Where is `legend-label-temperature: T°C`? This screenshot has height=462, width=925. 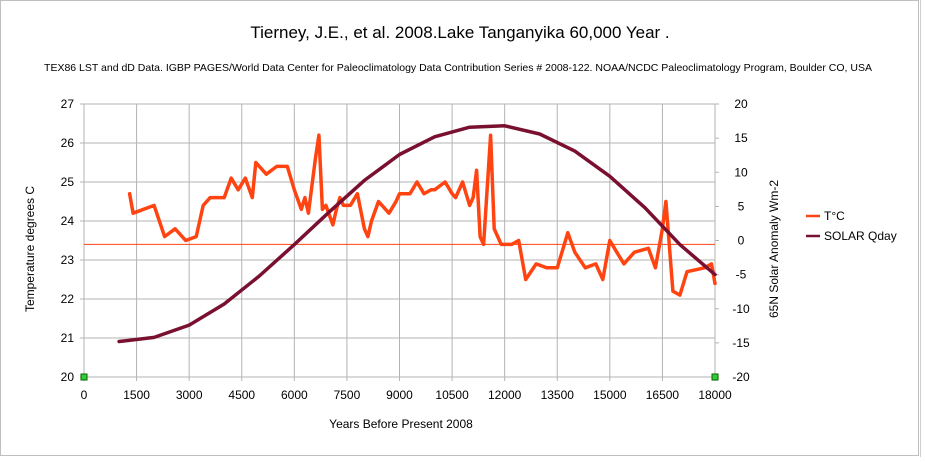 legend-label-temperature: T°C is located at coordinates (834, 216).